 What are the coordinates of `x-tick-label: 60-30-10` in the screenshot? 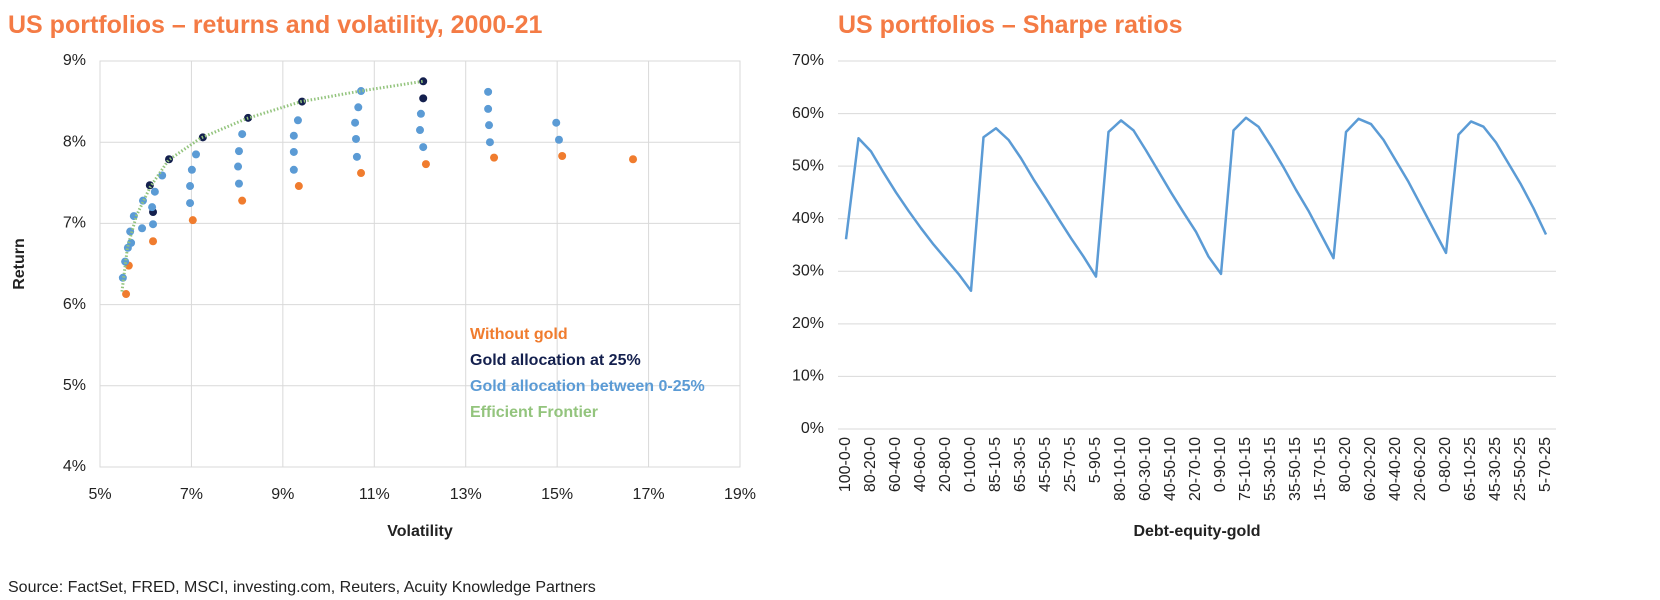 It's located at (1145, 469).